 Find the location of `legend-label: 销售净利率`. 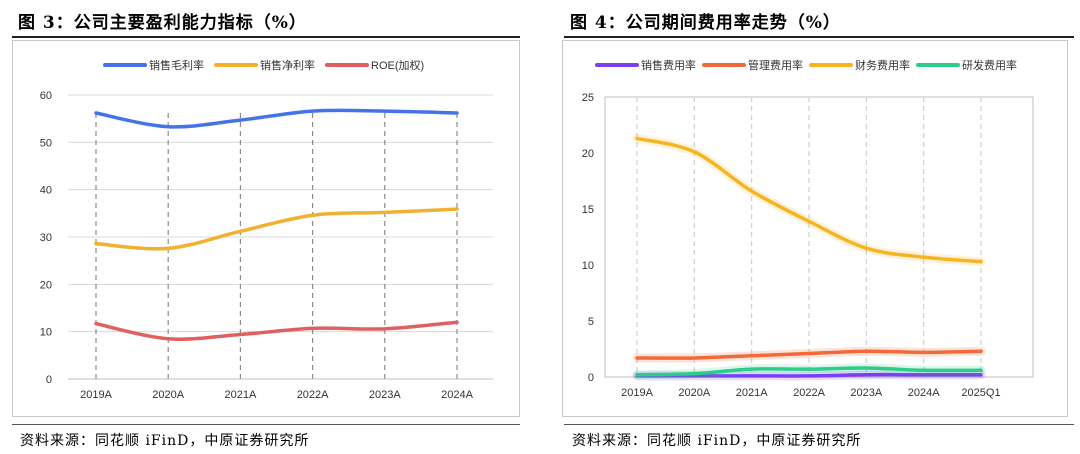

legend-label: 销售净利率 is located at coordinates (287, 65).